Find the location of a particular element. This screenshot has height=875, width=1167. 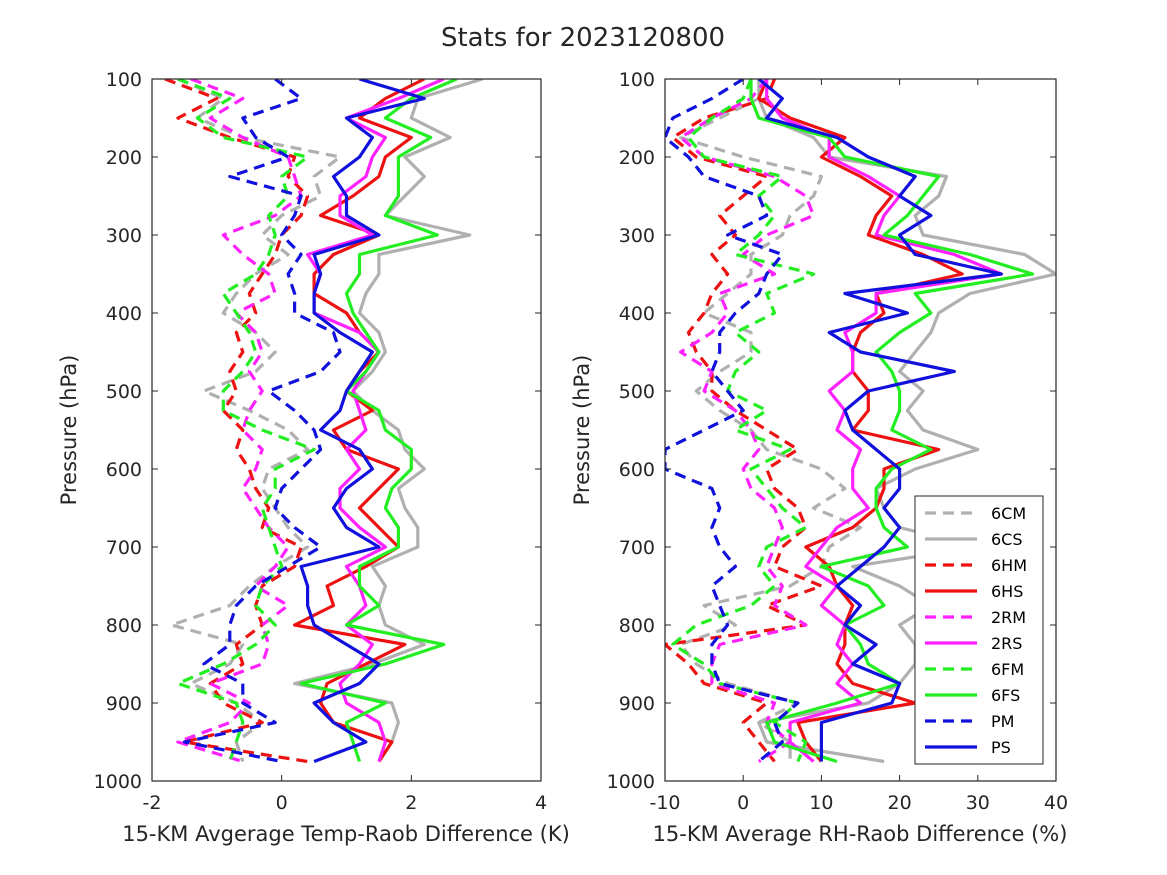

temp-x-tick-label: 2 is located at coordinates (411, 803).